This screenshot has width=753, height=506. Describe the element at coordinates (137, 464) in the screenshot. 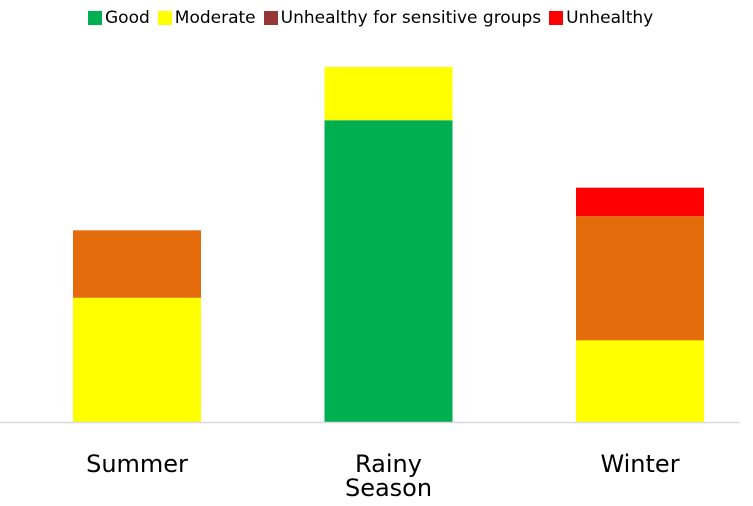

I see `x-tick-label: Summer` at that location.